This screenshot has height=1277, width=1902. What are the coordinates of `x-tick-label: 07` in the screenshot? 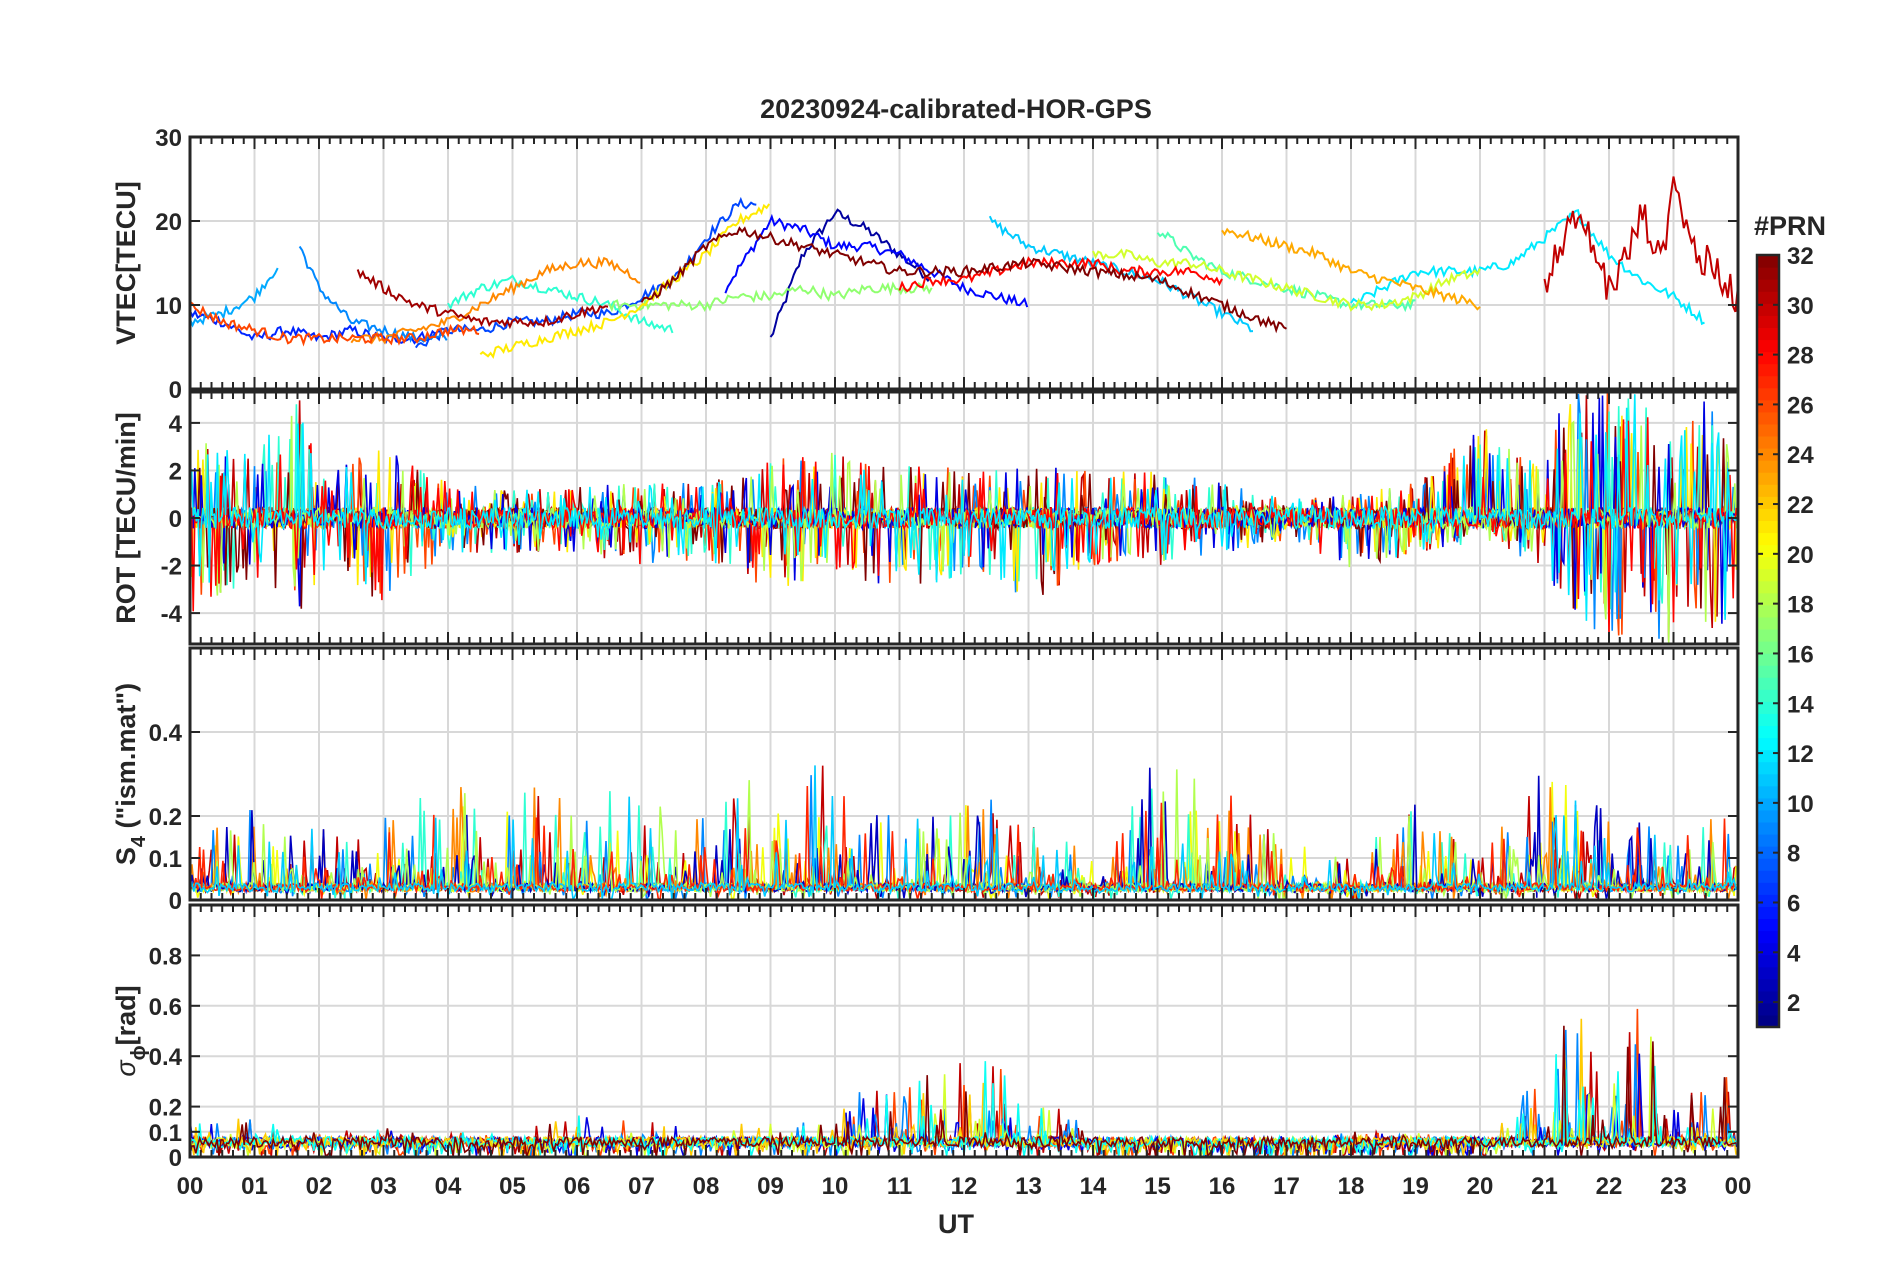 It's located at (641, 1186).